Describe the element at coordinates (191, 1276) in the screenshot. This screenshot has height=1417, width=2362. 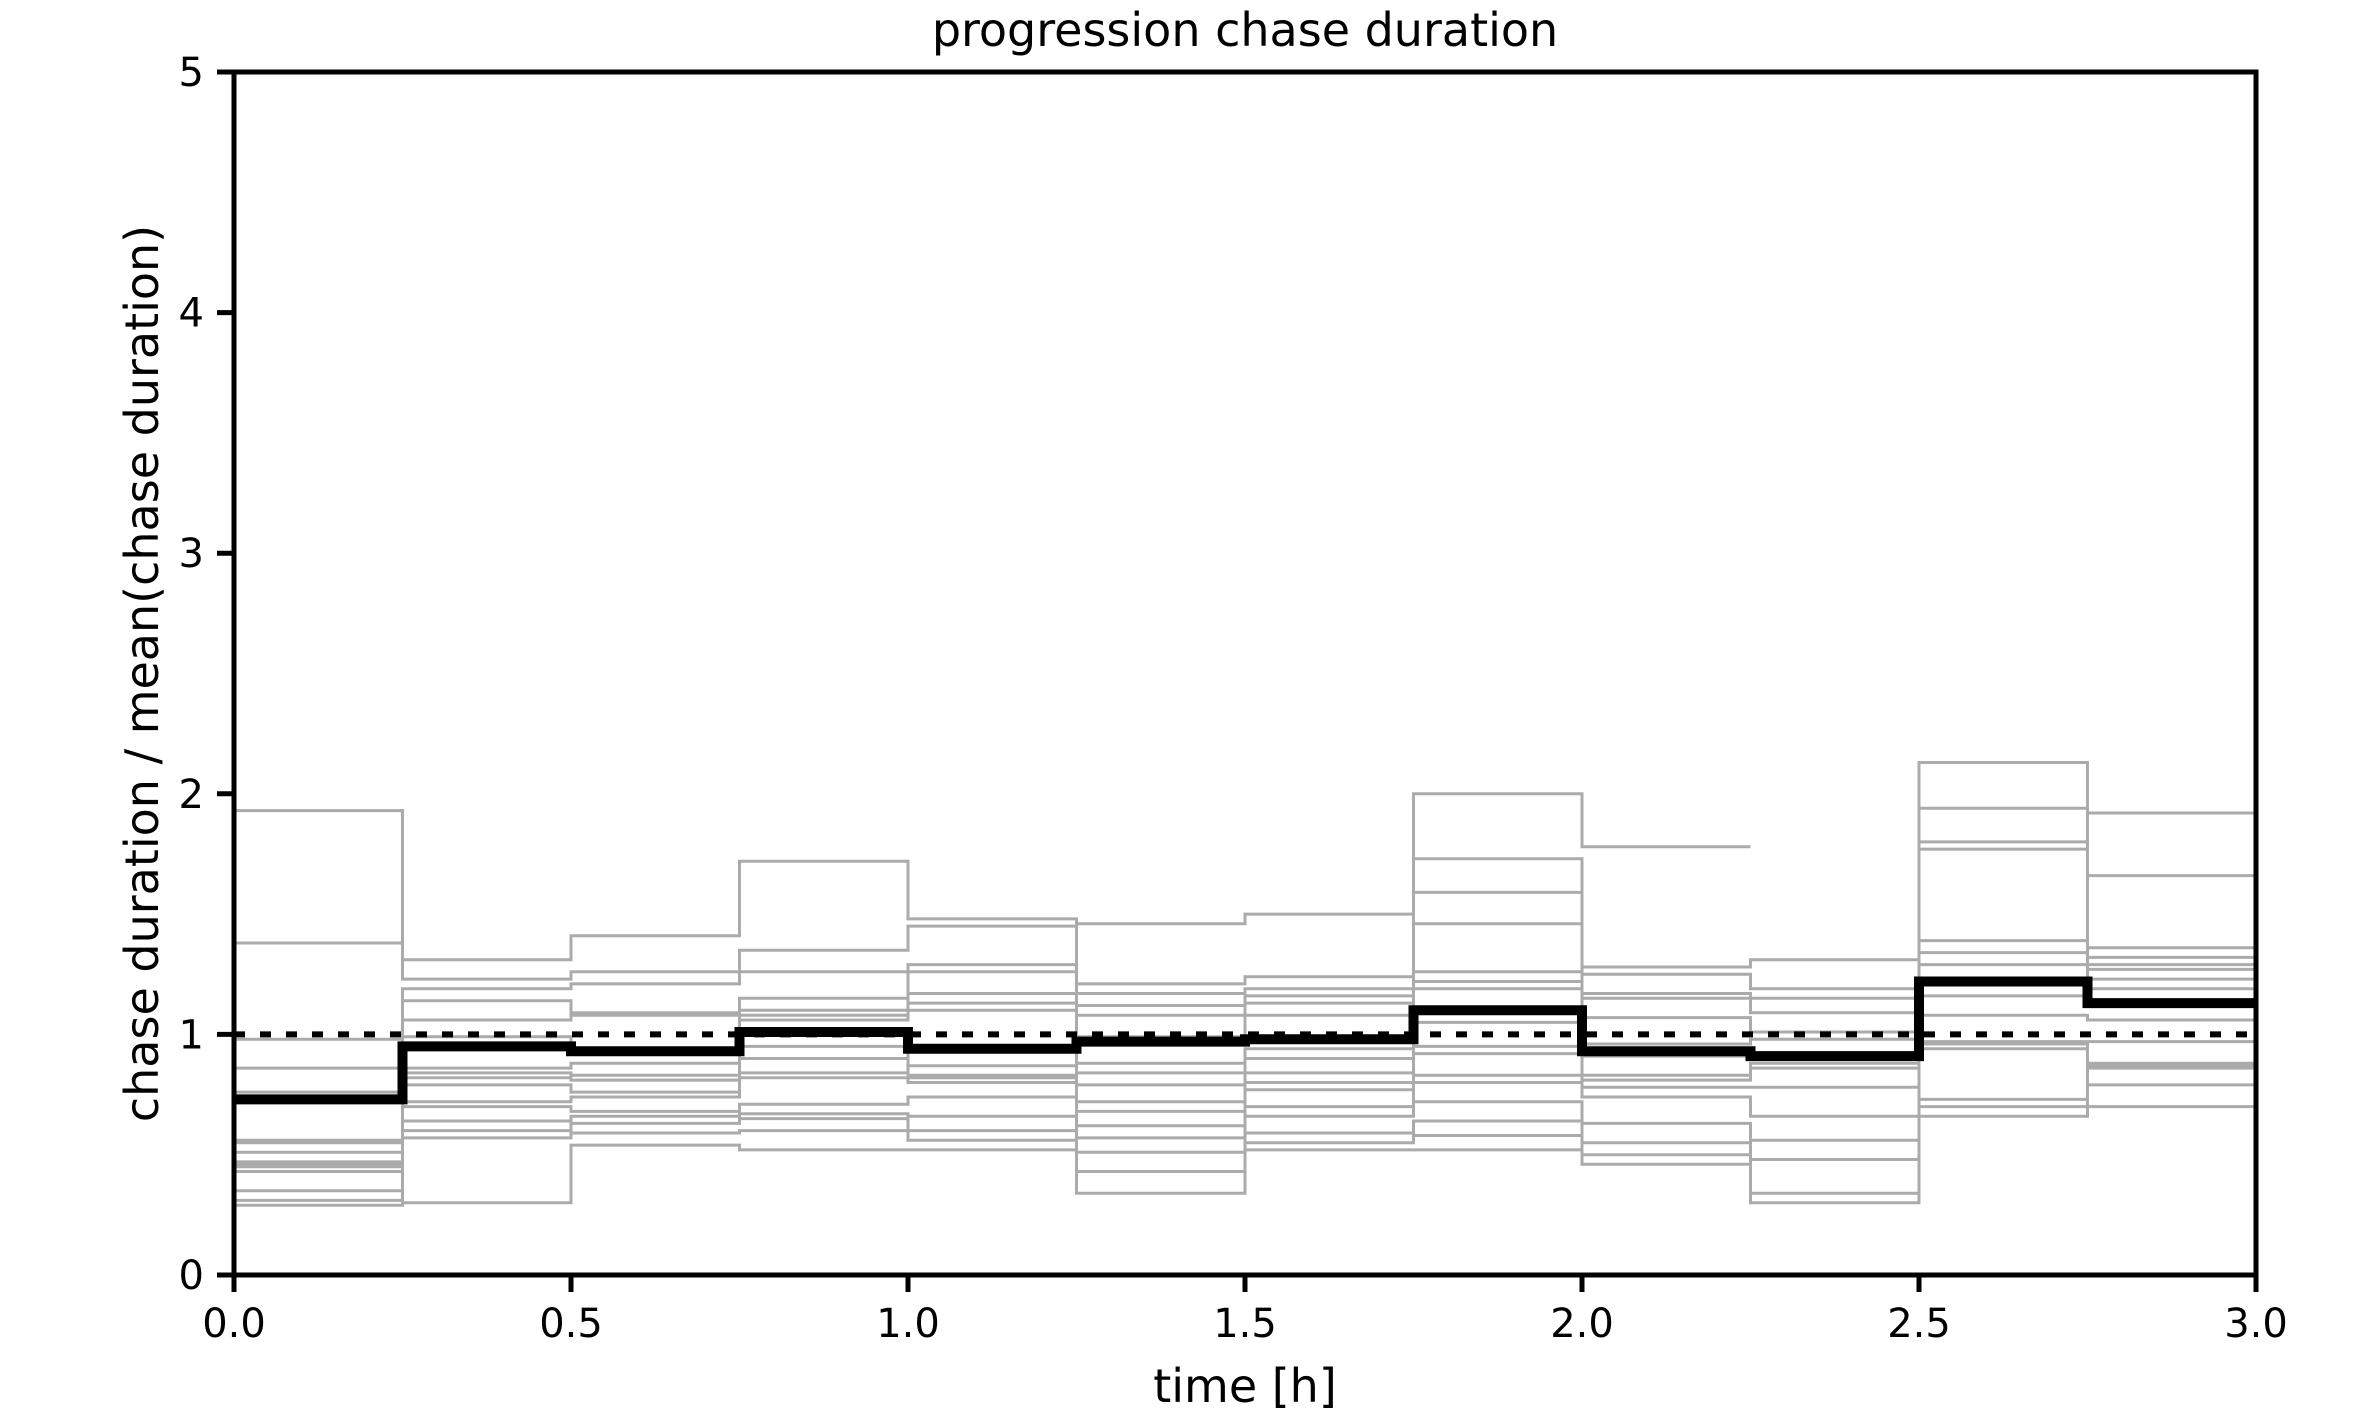
I see `y-tick-label: 0` at that location.